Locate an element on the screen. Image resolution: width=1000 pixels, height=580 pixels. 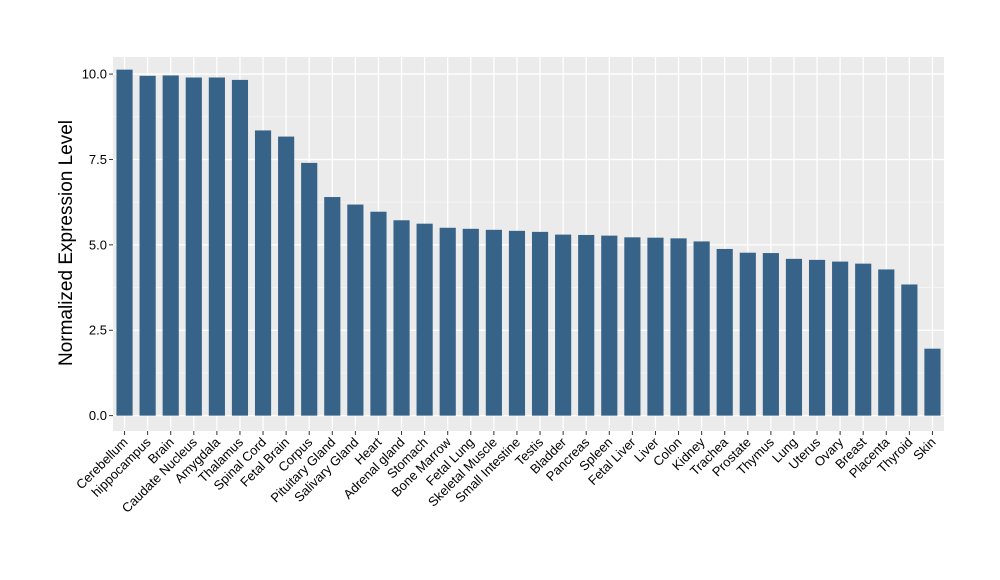
y-tick-label: 5.0 is located at coordinates (98, 244).